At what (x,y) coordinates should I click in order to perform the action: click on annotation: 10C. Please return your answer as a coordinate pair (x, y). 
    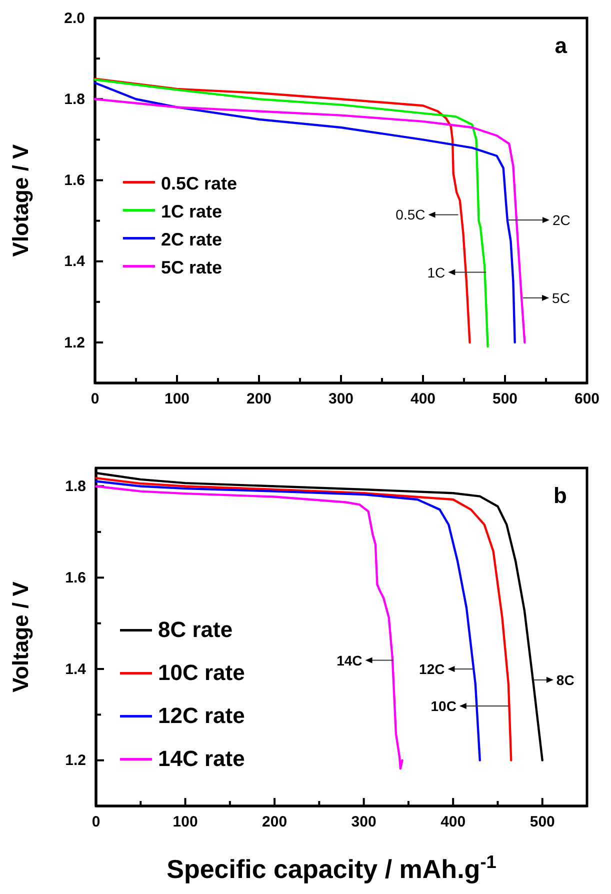
    Looking at the image, I should click on (443, 706).